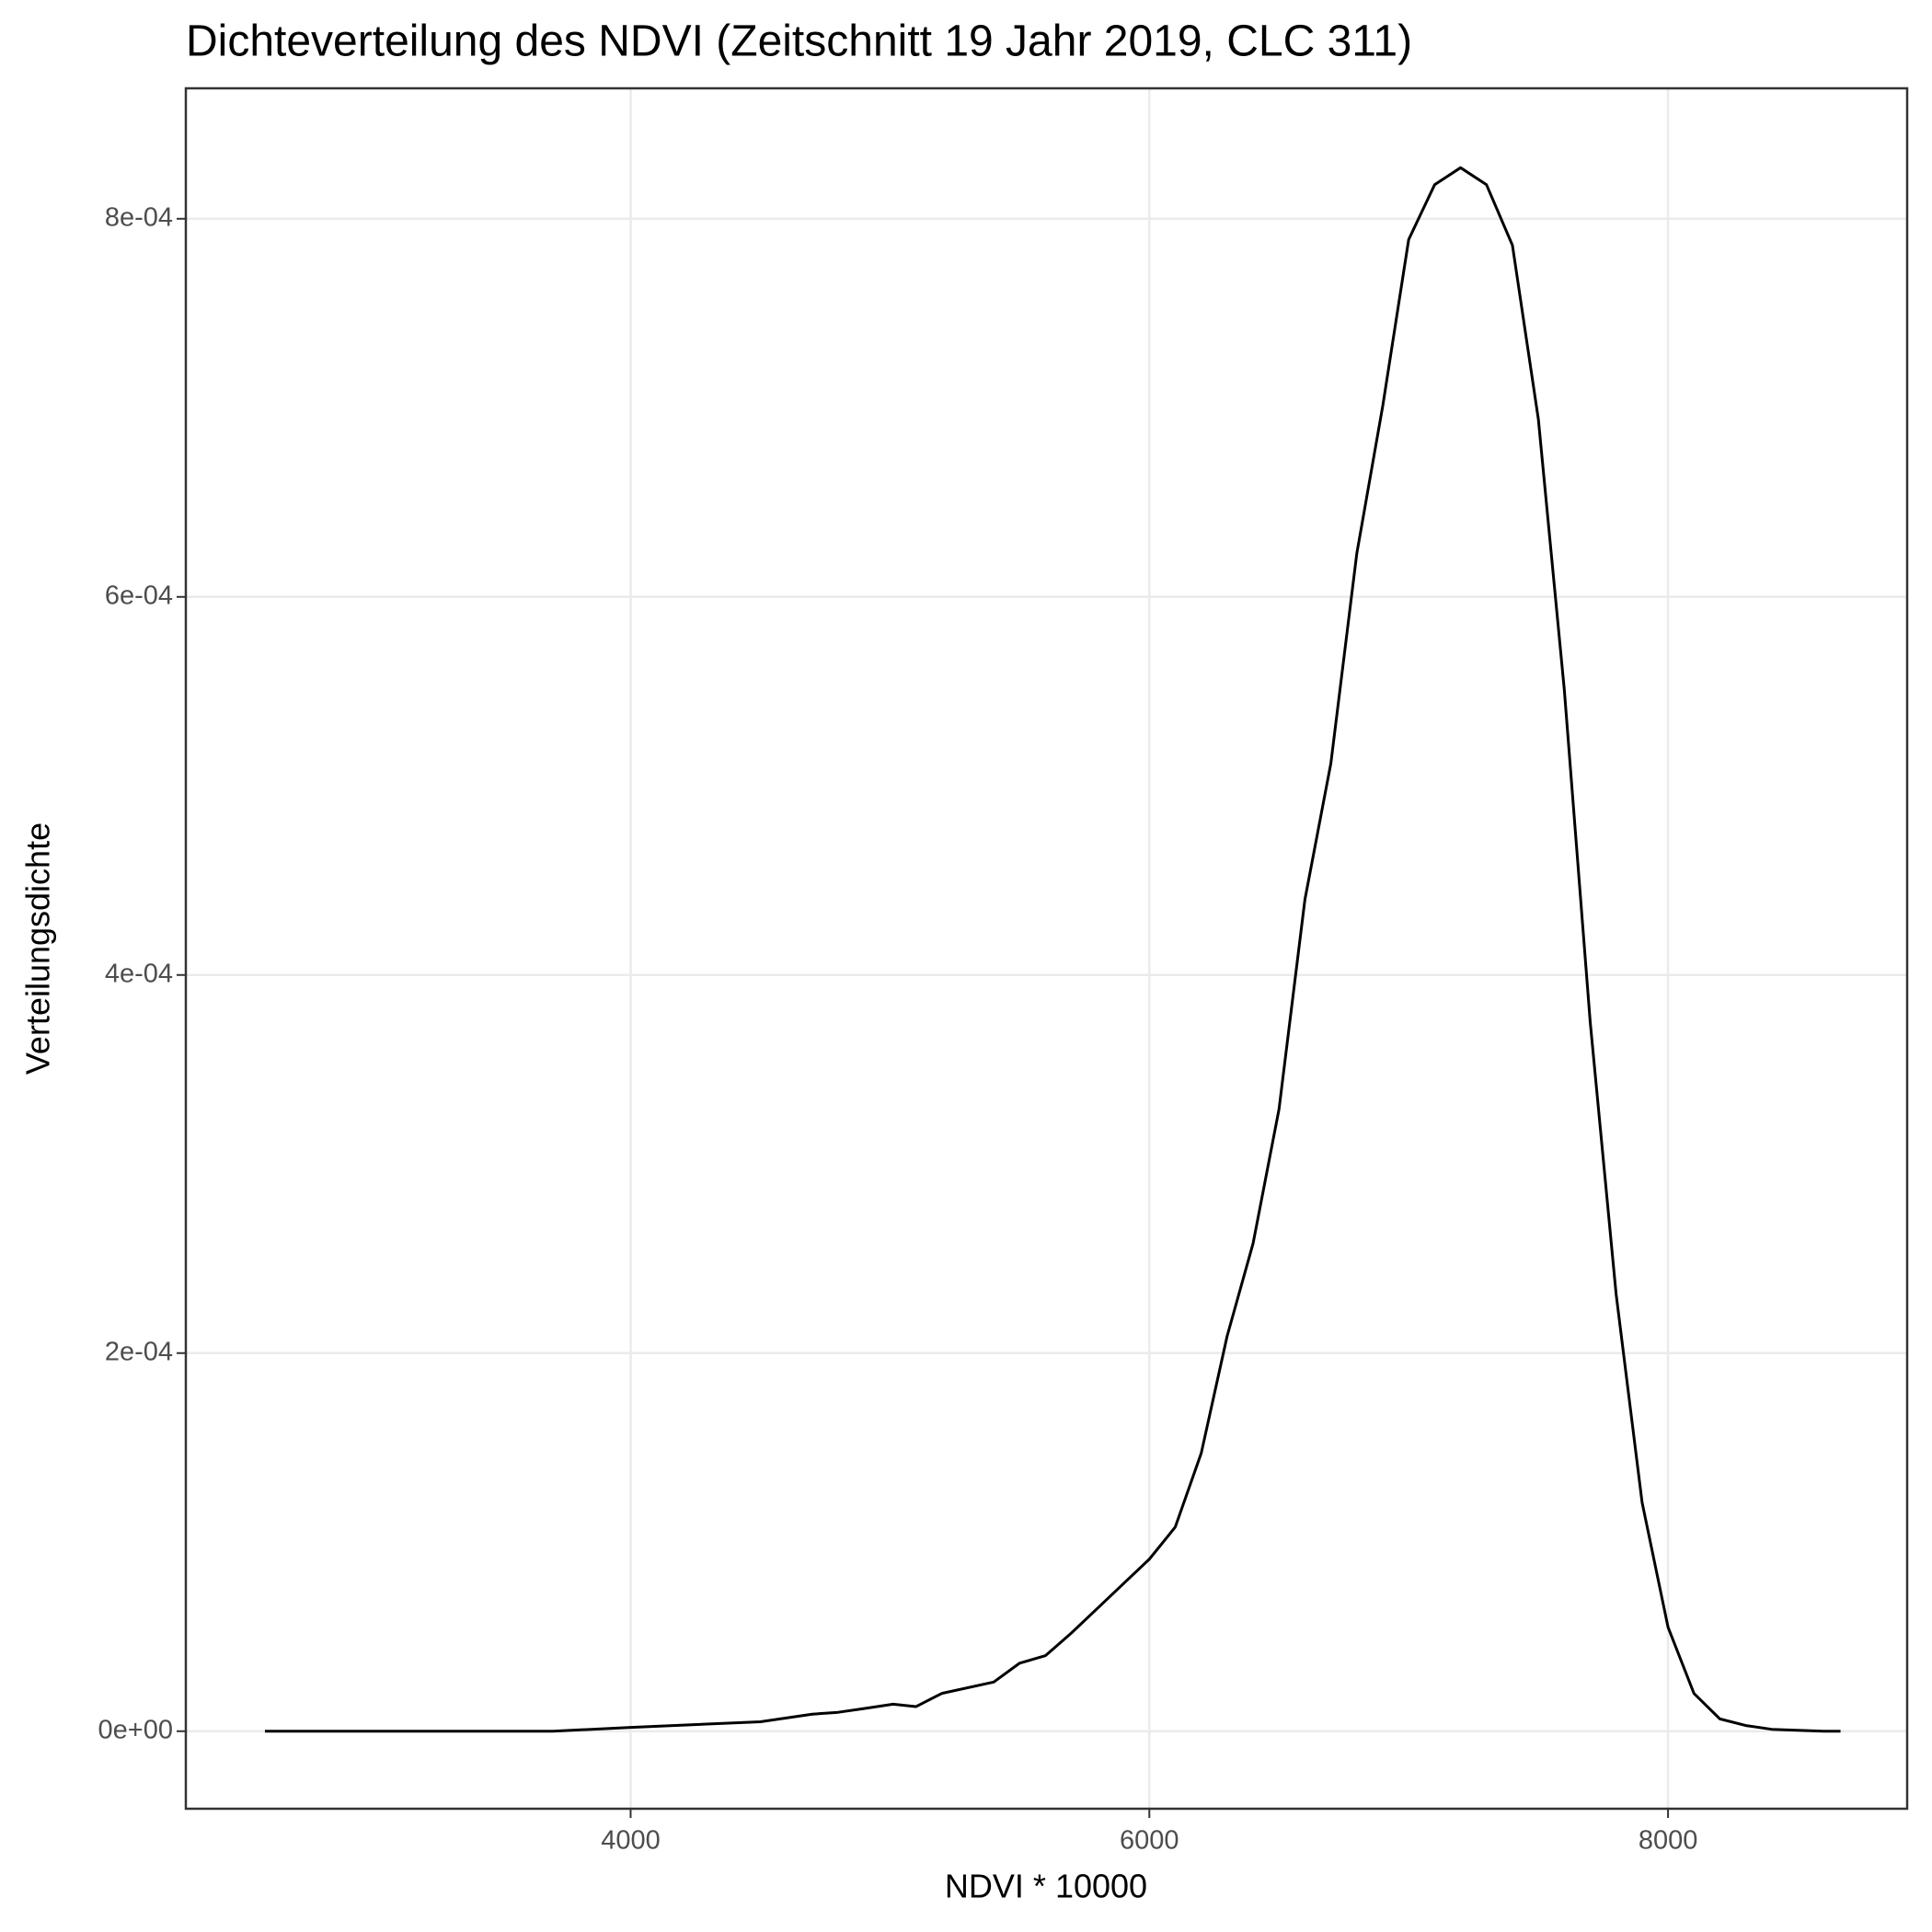 The width and height of the screenshot is (1932, 1932). Describe the element at coordinates (38, 949) in the screenshot. I see `y-axis-title: Verteilungsdichte` at that location.